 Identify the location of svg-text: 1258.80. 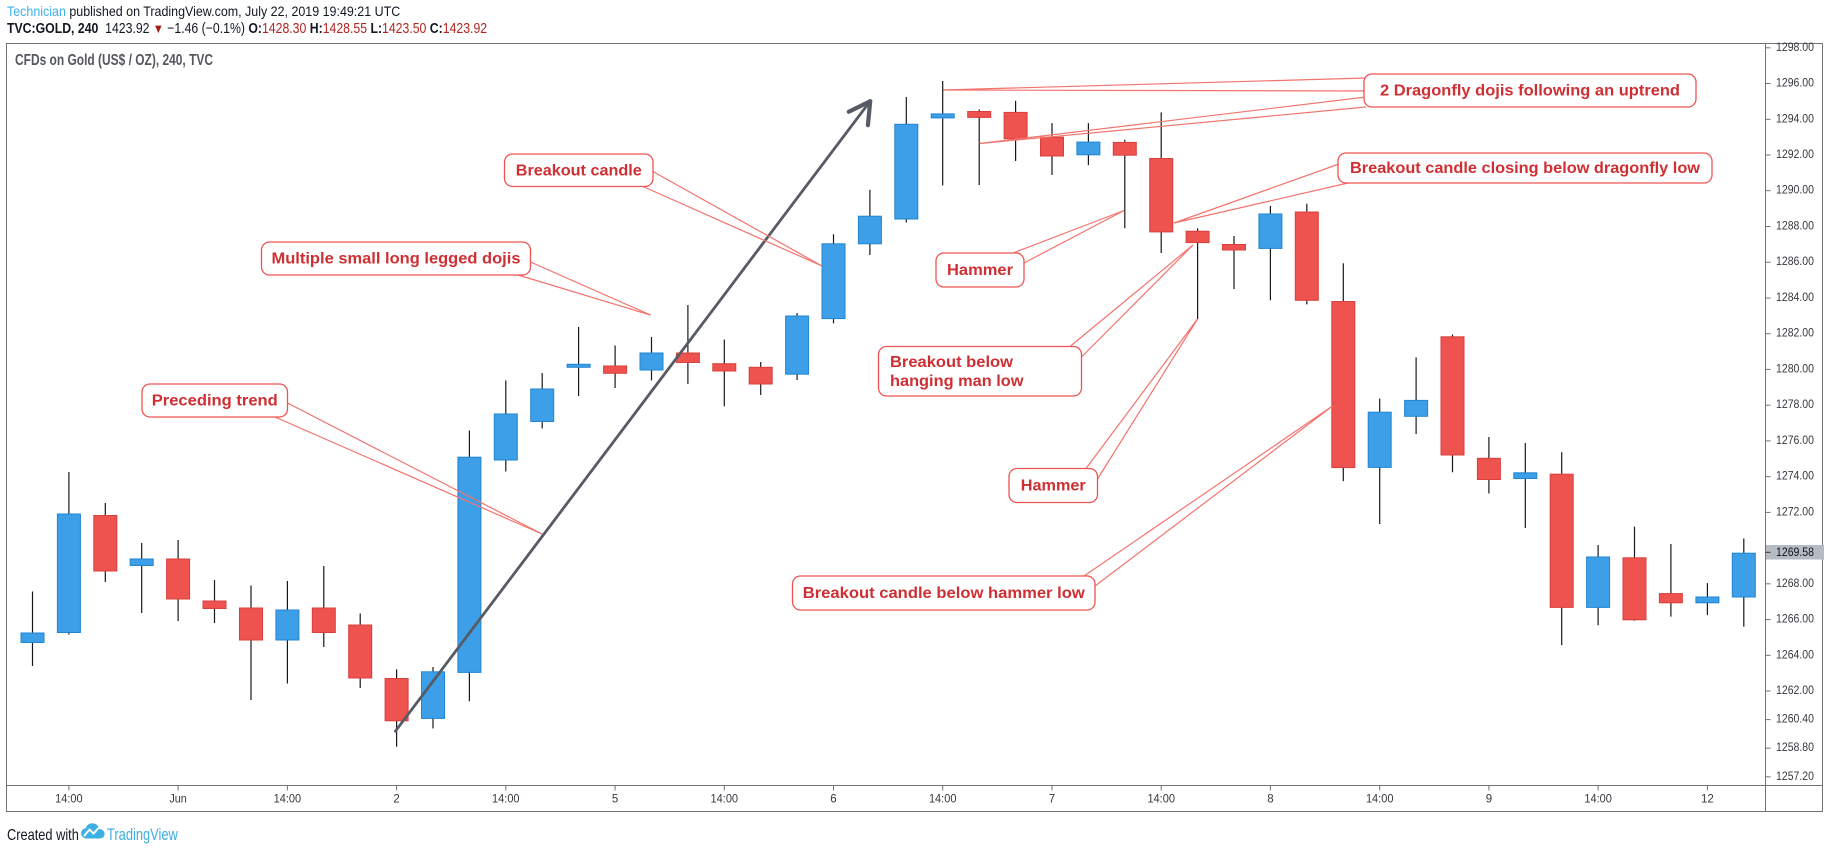
(1795, 748).